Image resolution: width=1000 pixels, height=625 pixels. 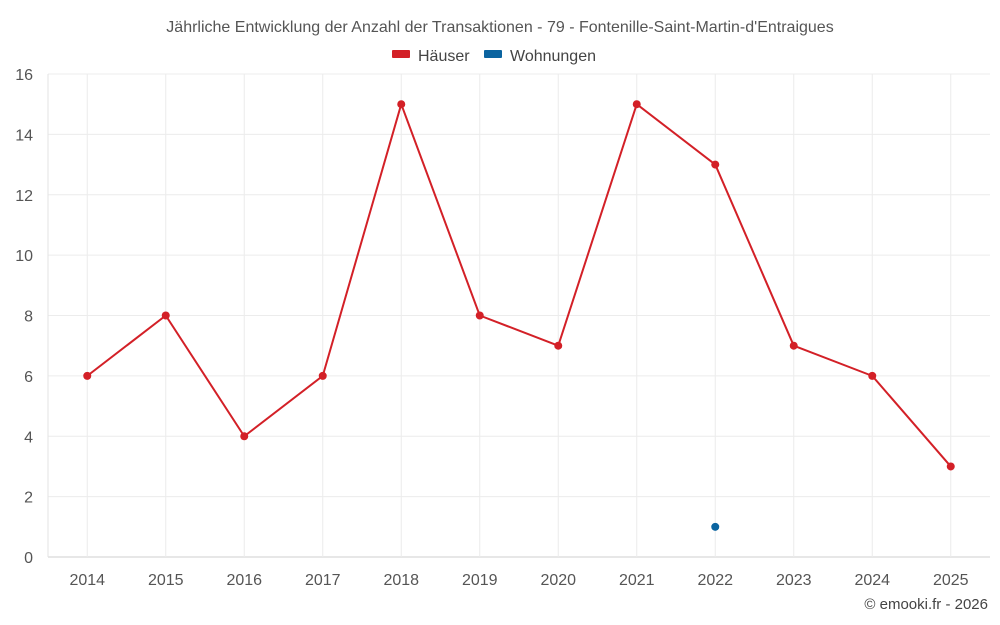 What do you see at coordinates (28, 558) in the screenshot?
I see `y-tick-label: 0` at bounding box center [28, 558].